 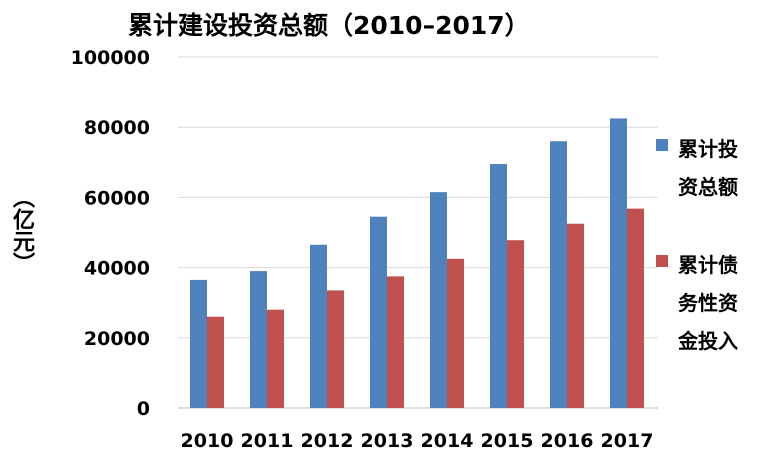 I want to click on bar-investment-2015, so click(x=498, y=286).